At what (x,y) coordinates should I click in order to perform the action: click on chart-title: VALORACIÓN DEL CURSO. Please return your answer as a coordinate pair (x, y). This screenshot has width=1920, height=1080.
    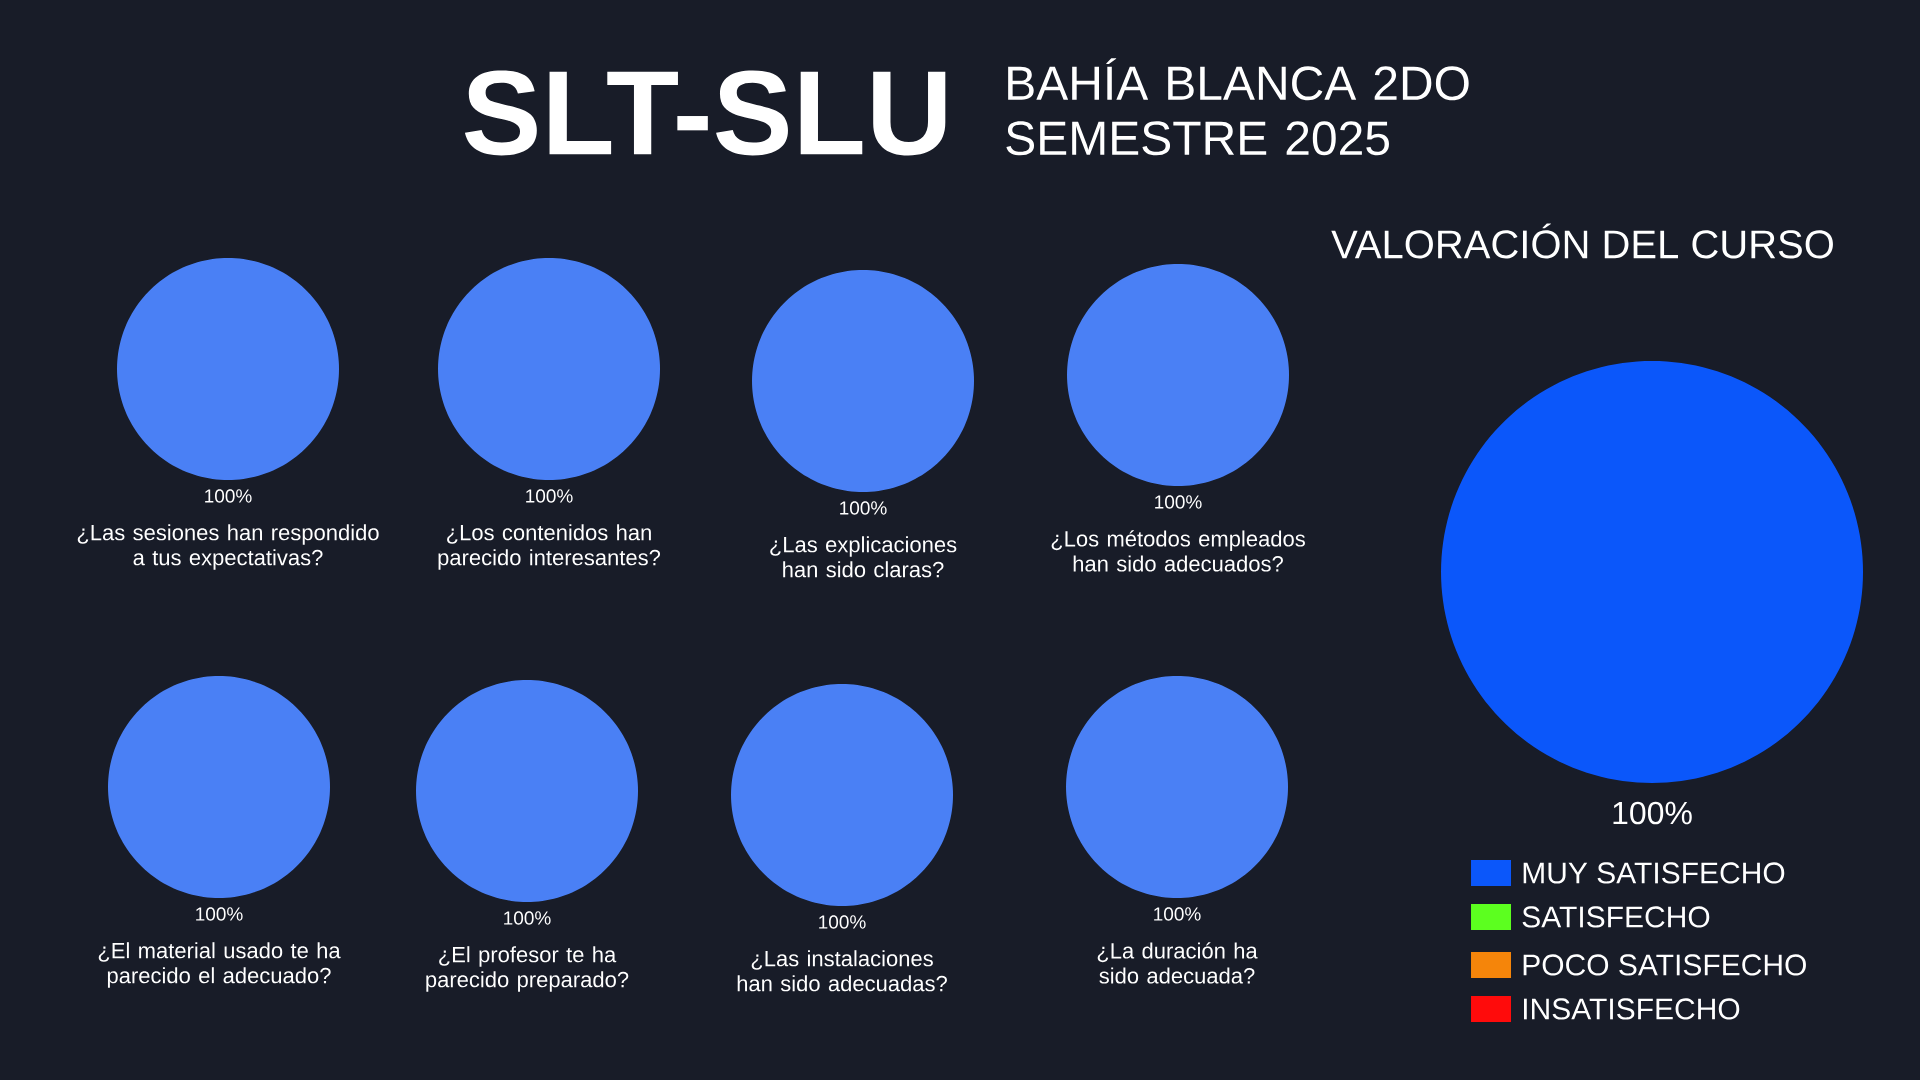
    Looking at the image, I should click on (1582, 241).